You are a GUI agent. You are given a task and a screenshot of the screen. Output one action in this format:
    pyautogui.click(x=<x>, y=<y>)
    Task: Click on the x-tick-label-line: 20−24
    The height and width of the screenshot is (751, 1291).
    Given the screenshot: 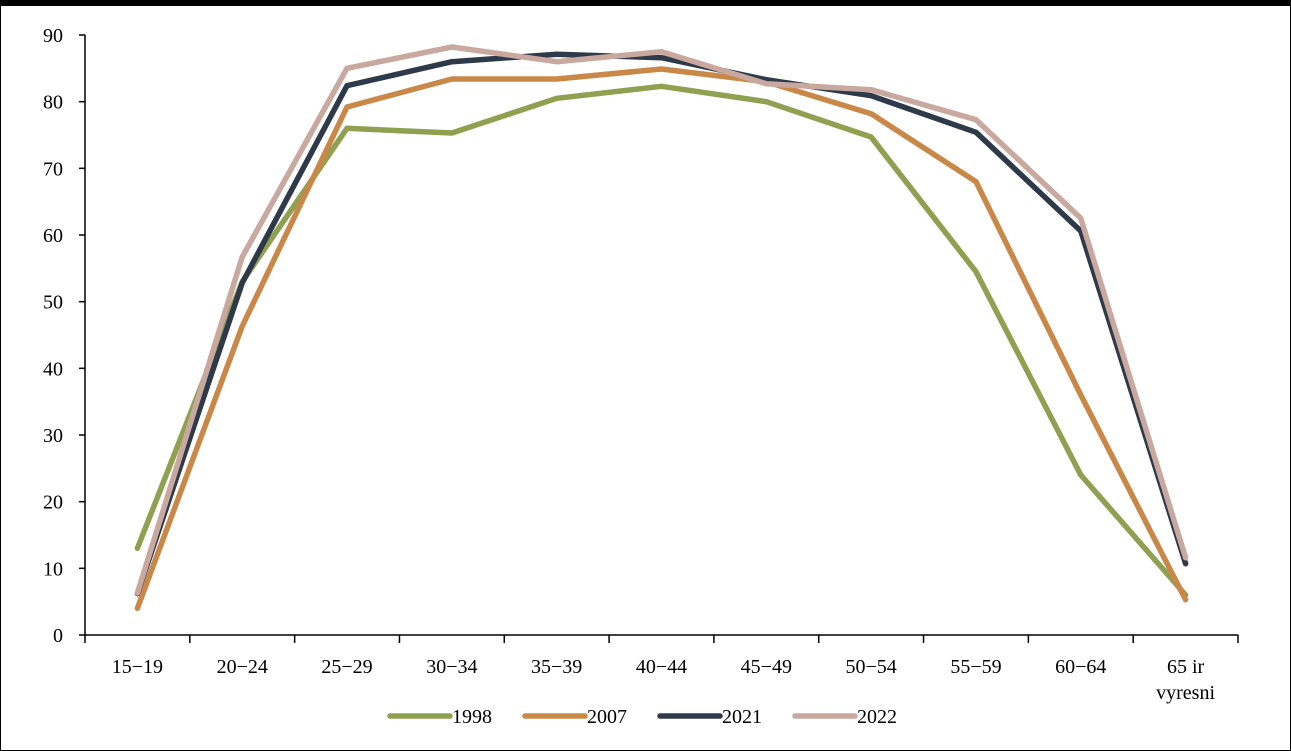 What is the action you would take?
    pyautogui.click(x=242, y=667)
    